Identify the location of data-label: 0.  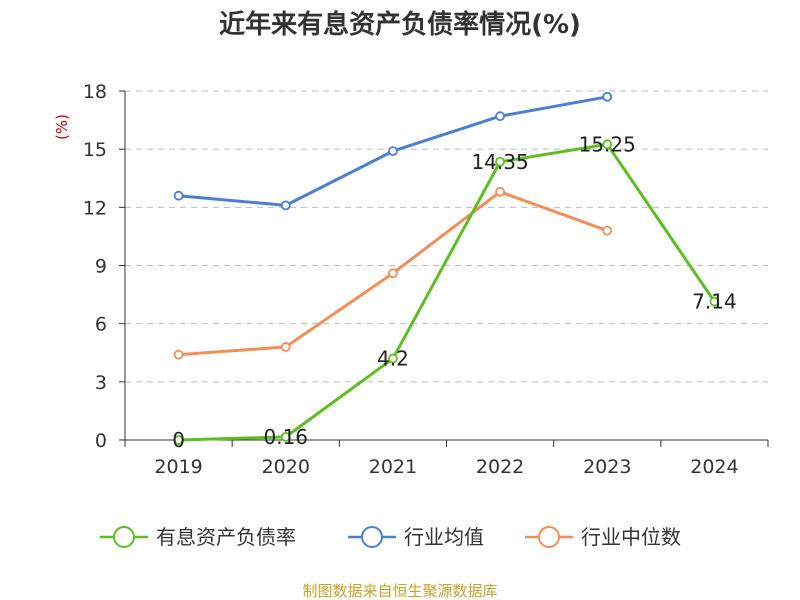
(178, 440).